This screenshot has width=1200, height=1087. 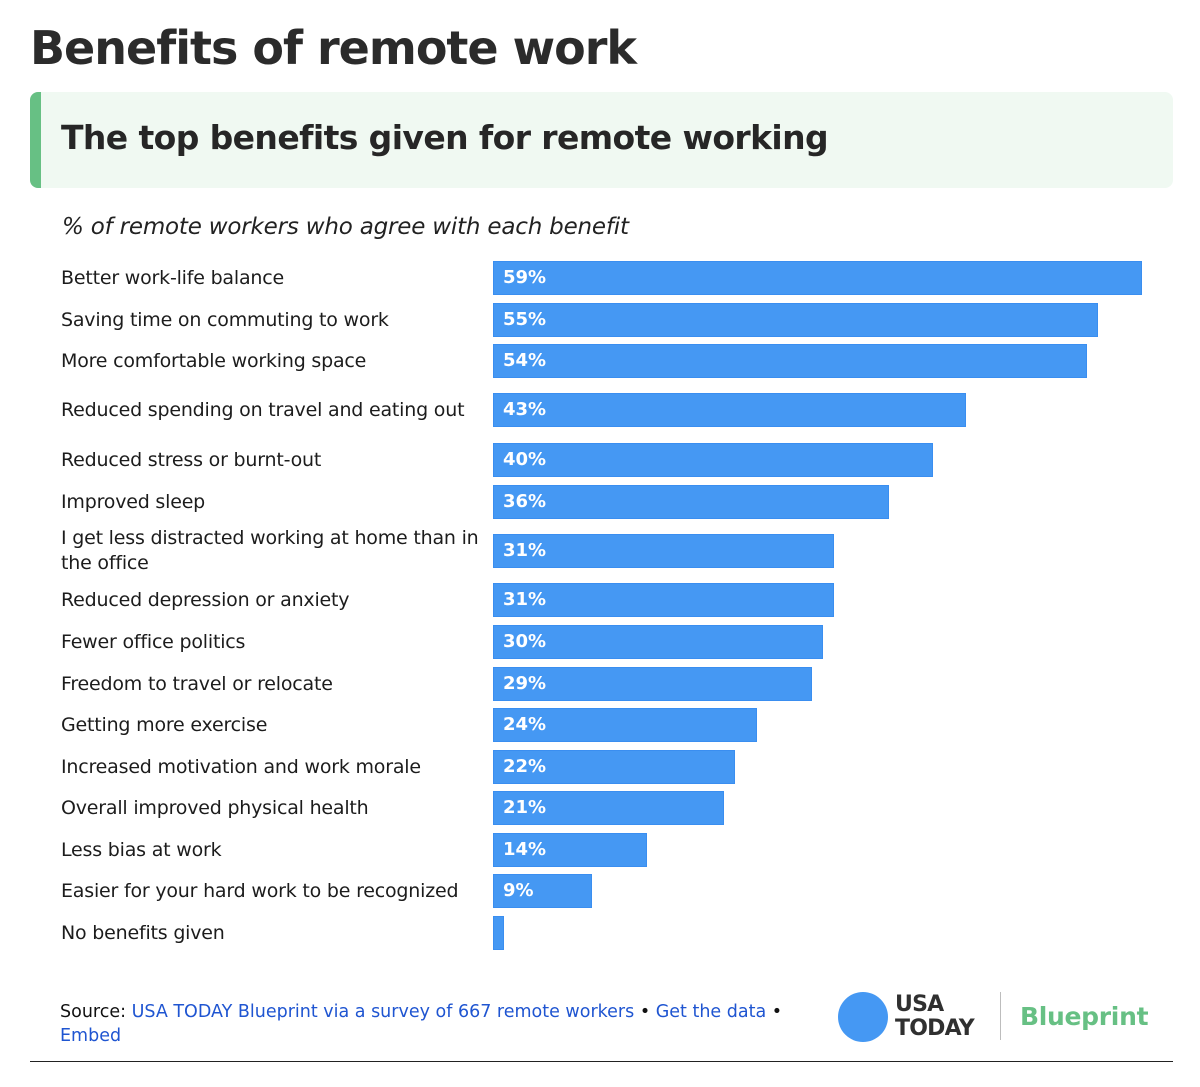 I want to click on bar: 55%, so click(x=795, y=320).